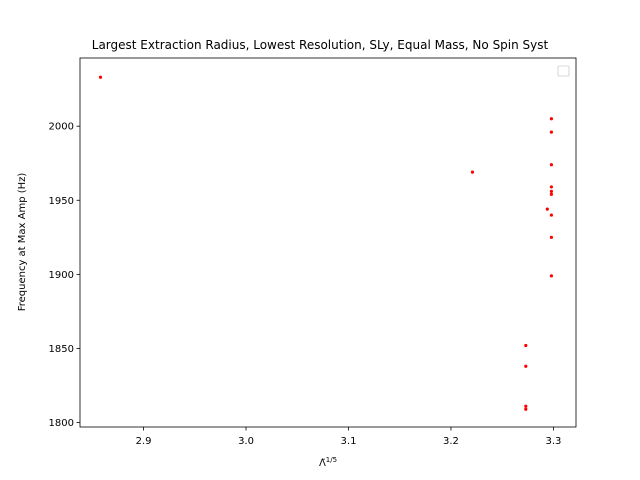 The image size is (640, 480). What do you see at coordinates (22, 242) in the screenshot?
I see `y-axis-label: Frequency at Max Amp (Hz)` at bounding box center [22, 242].